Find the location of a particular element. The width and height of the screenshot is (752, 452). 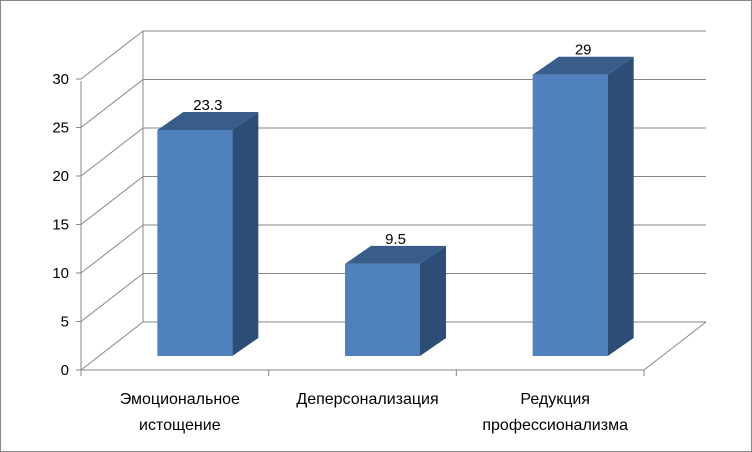

category-label-0-1: истощение is located at coordinates (180, 425).